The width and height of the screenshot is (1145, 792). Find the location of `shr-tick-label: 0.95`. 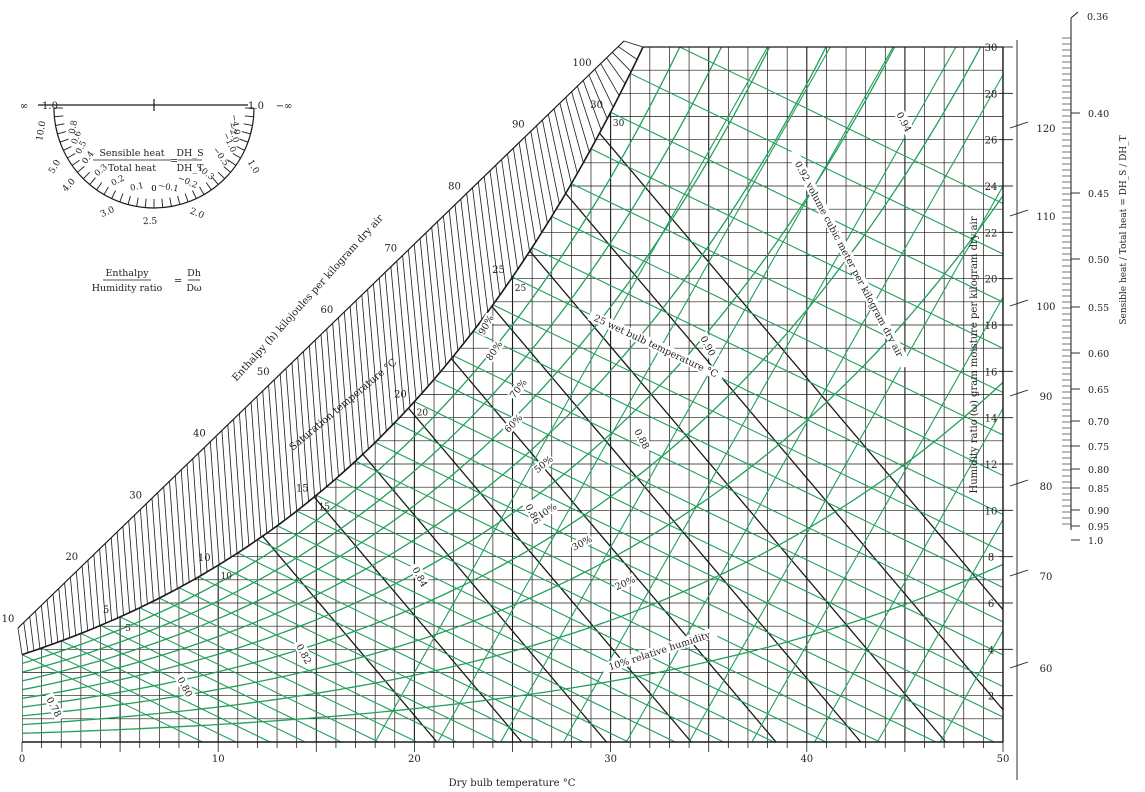

shr-tick-label: 0.95 is located at coordinates (1098, 527).